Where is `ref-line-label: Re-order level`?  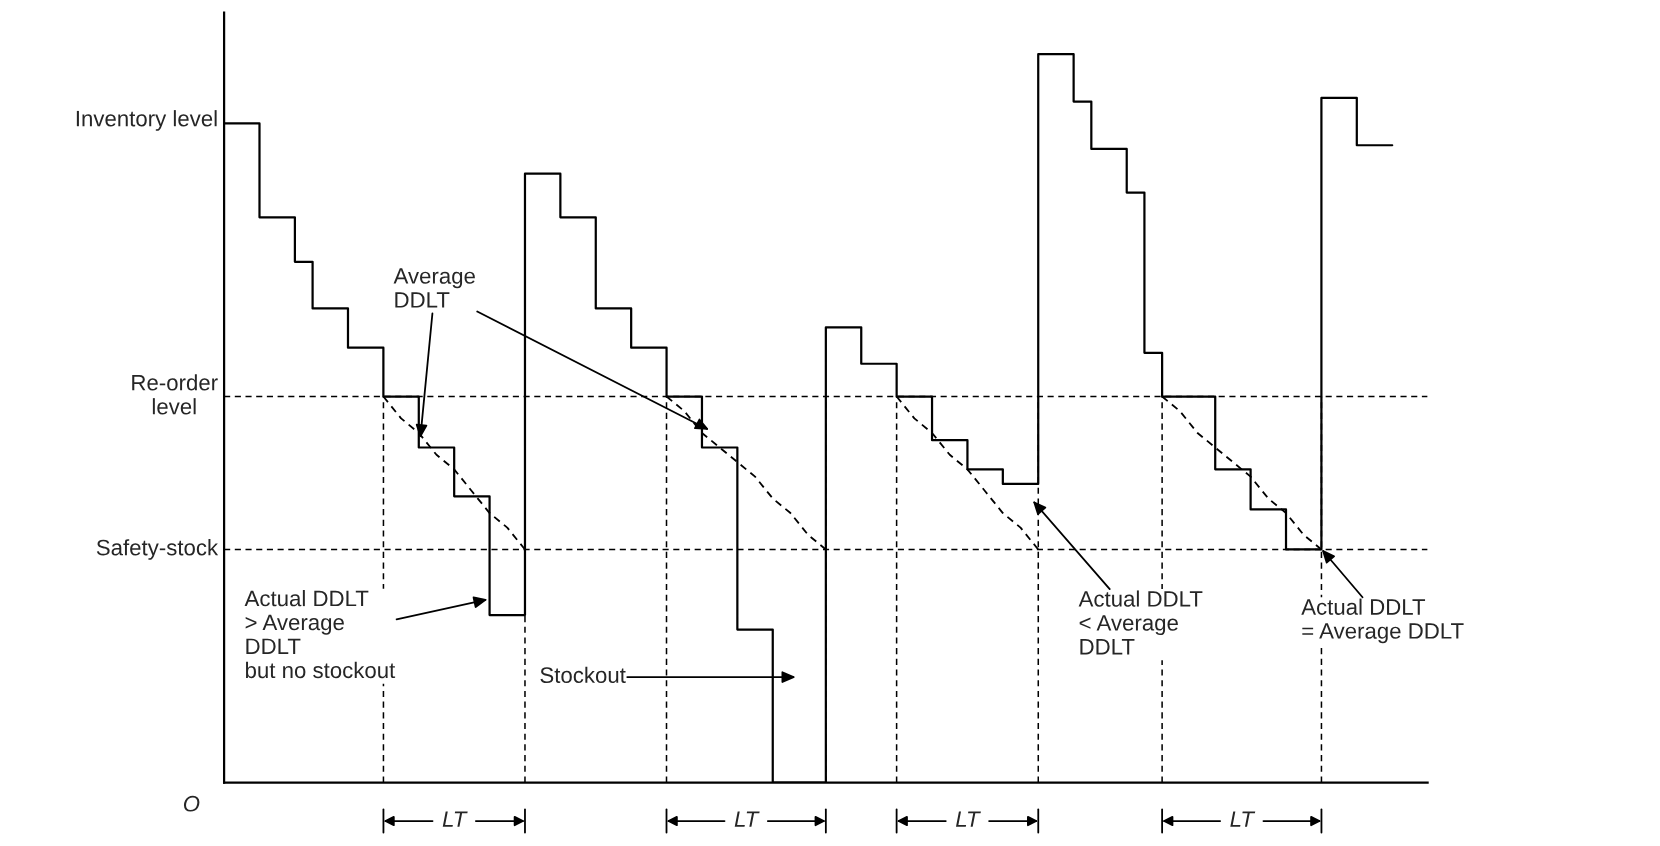
ref-line-label: Re-order level is located at coordinates (175, 394).